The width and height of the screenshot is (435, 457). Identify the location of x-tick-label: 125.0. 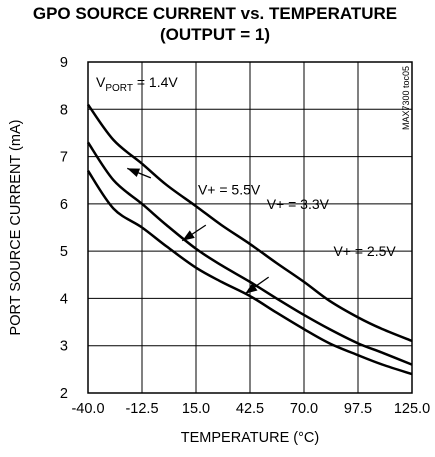
(412, 409).